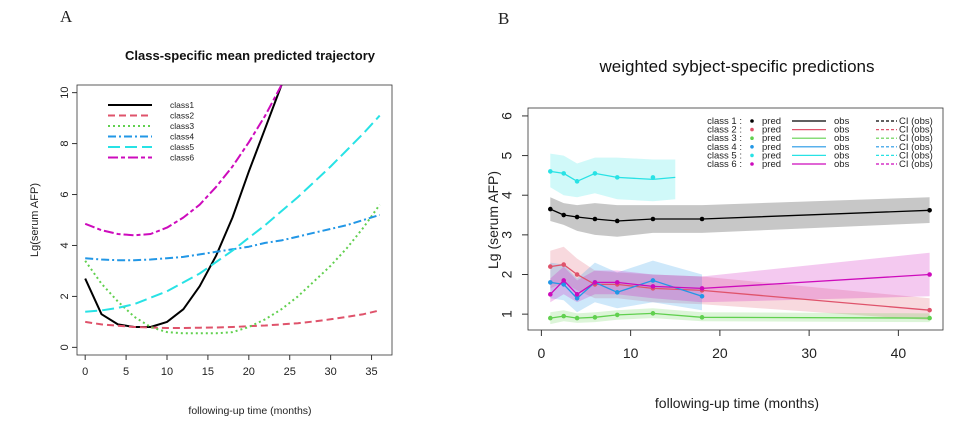  What do you see at coordinates (626, 286) in the screenshot?
I see `class-4-ci-band` at bounding box center [626, 286].